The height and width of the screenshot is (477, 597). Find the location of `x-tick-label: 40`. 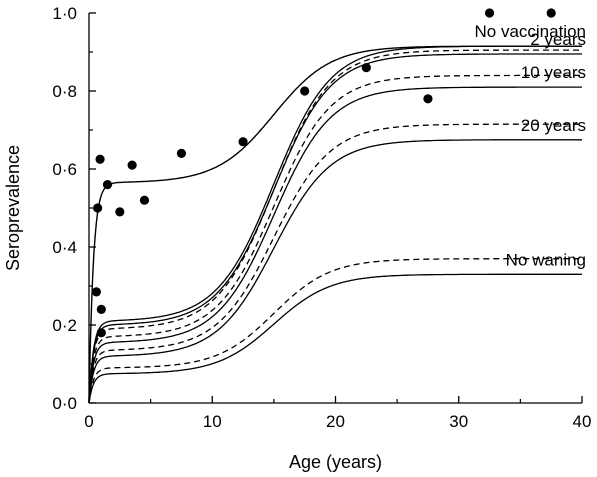

x-tick-label: 40 is located at coordinates (582, 421).